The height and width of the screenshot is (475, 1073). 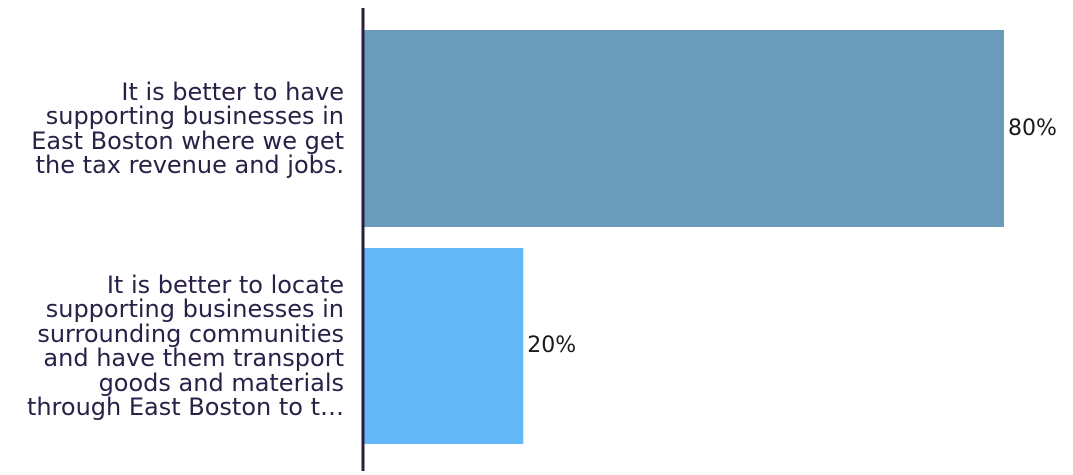 What do you see at coordinates (552, 345) in the screenshot?
I see `value-label-2: 20%` at bounding box center [552, 345].